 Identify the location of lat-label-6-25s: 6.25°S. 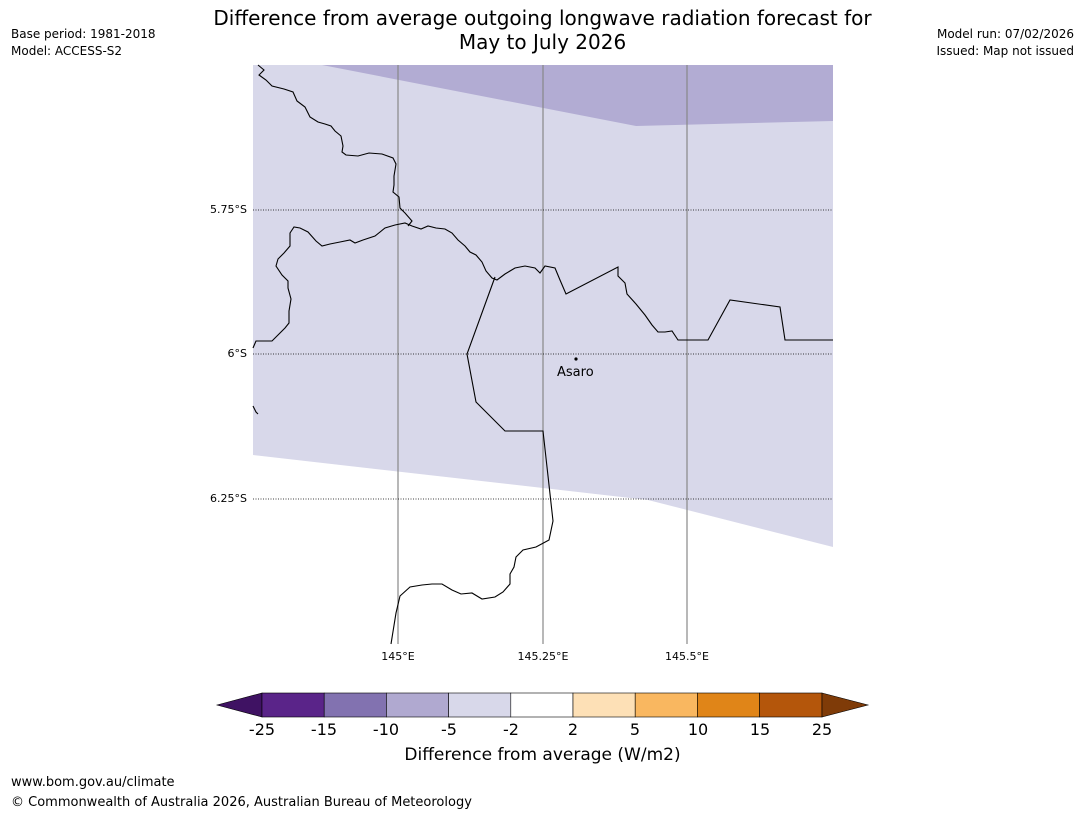
(228, 498).